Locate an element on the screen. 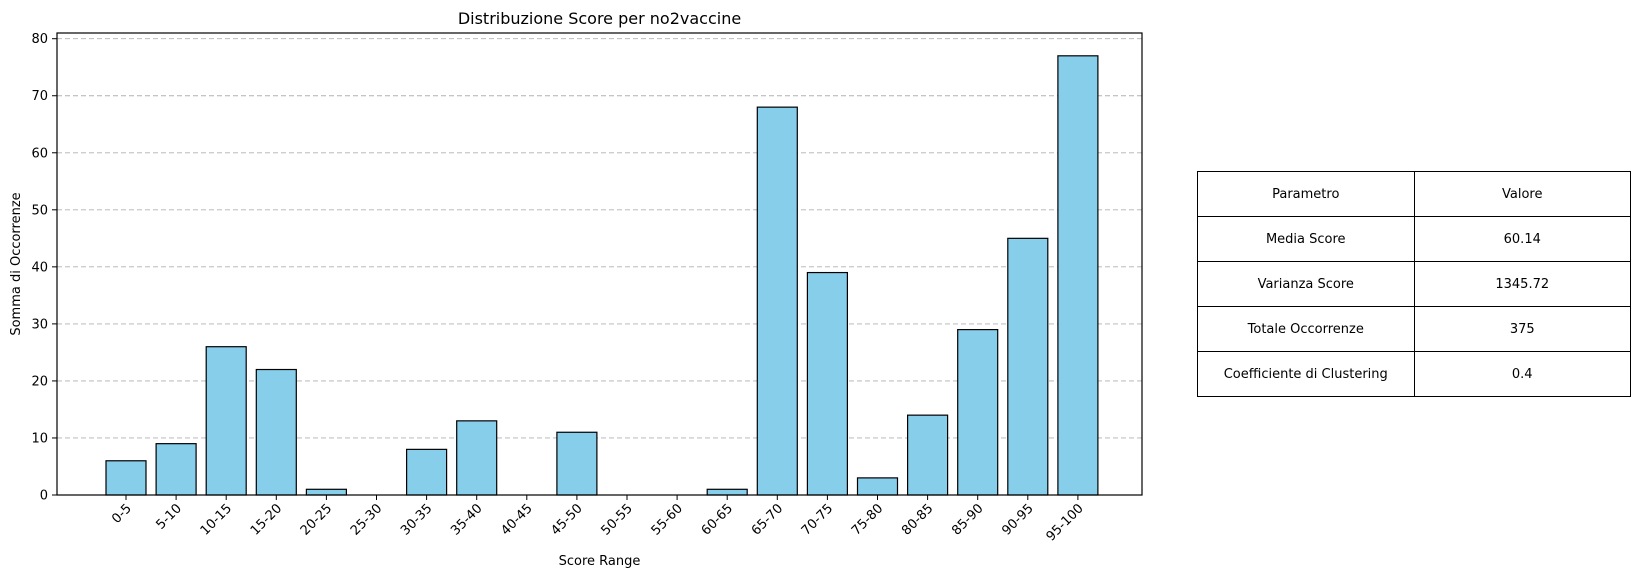  y-tick-label: 70 is located at coordinates (39, 96).